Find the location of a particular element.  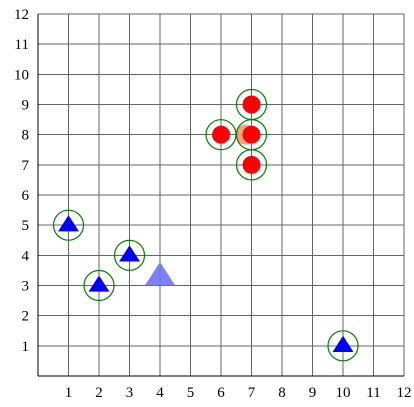

x-tick-label: 1 is located at coordinates (69, 393).